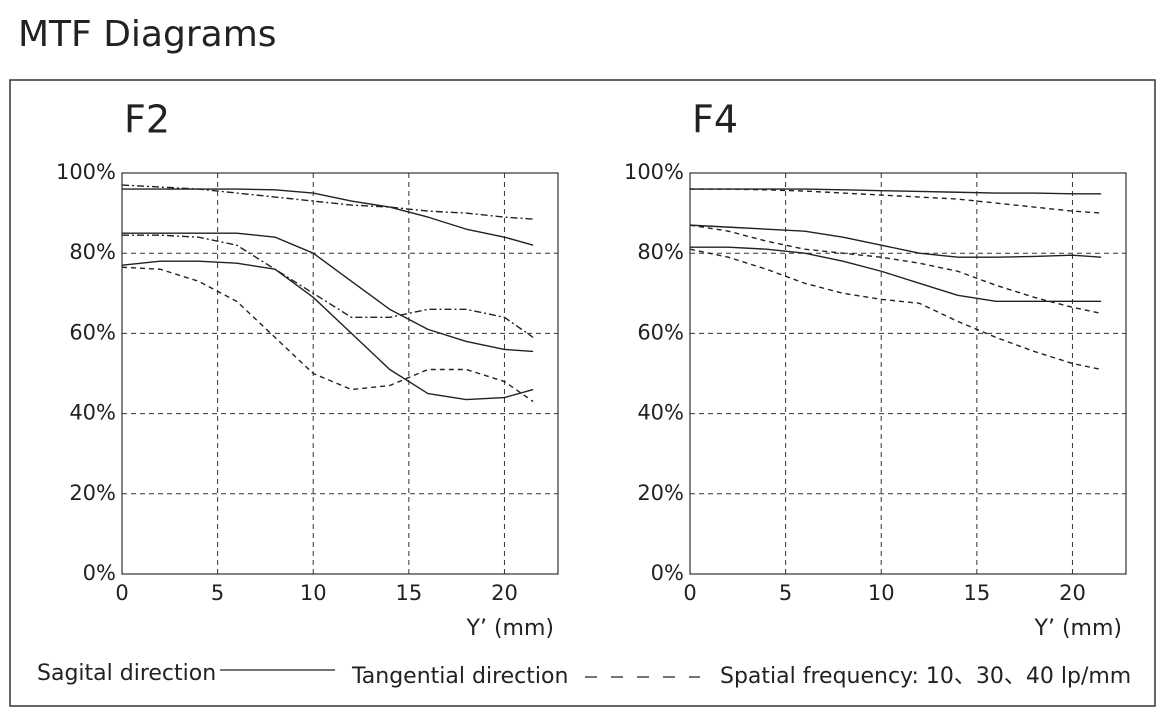  What do you see at coordinates (147, 120) in the screenshot?
I see `chart-title: F2` at bounding box center [147, 120].